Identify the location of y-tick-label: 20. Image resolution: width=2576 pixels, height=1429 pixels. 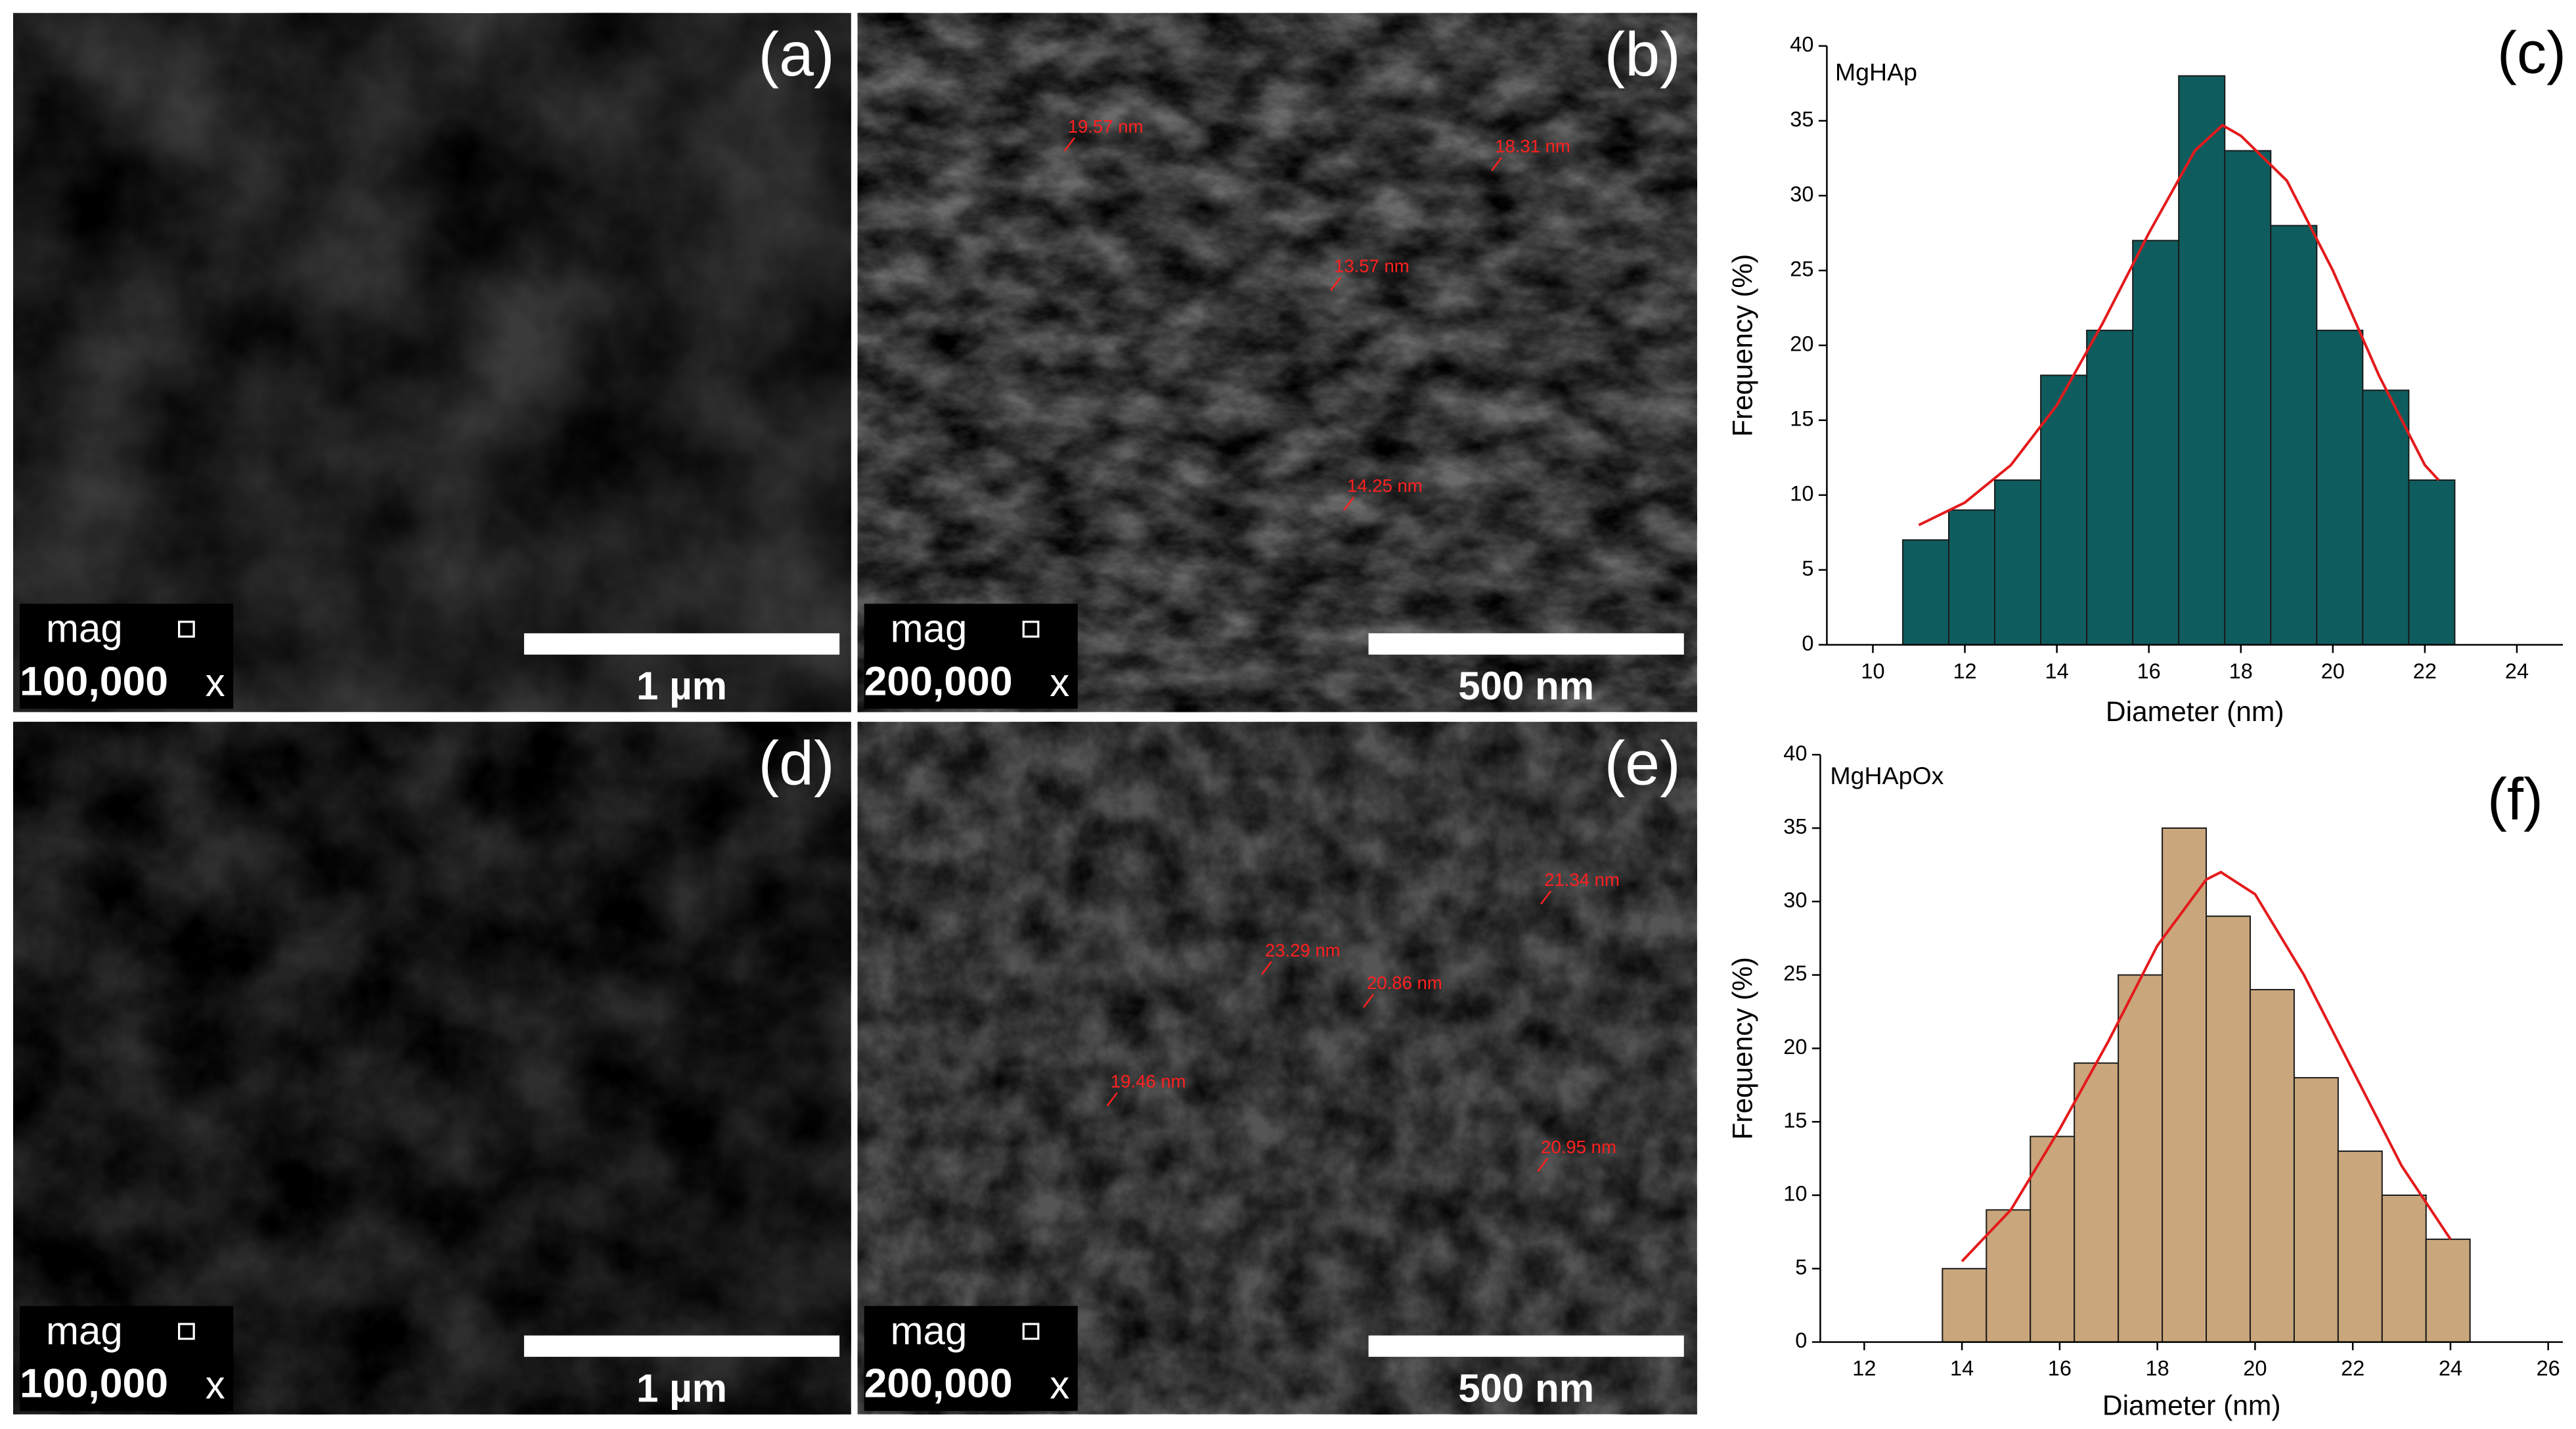
(1801, 343).